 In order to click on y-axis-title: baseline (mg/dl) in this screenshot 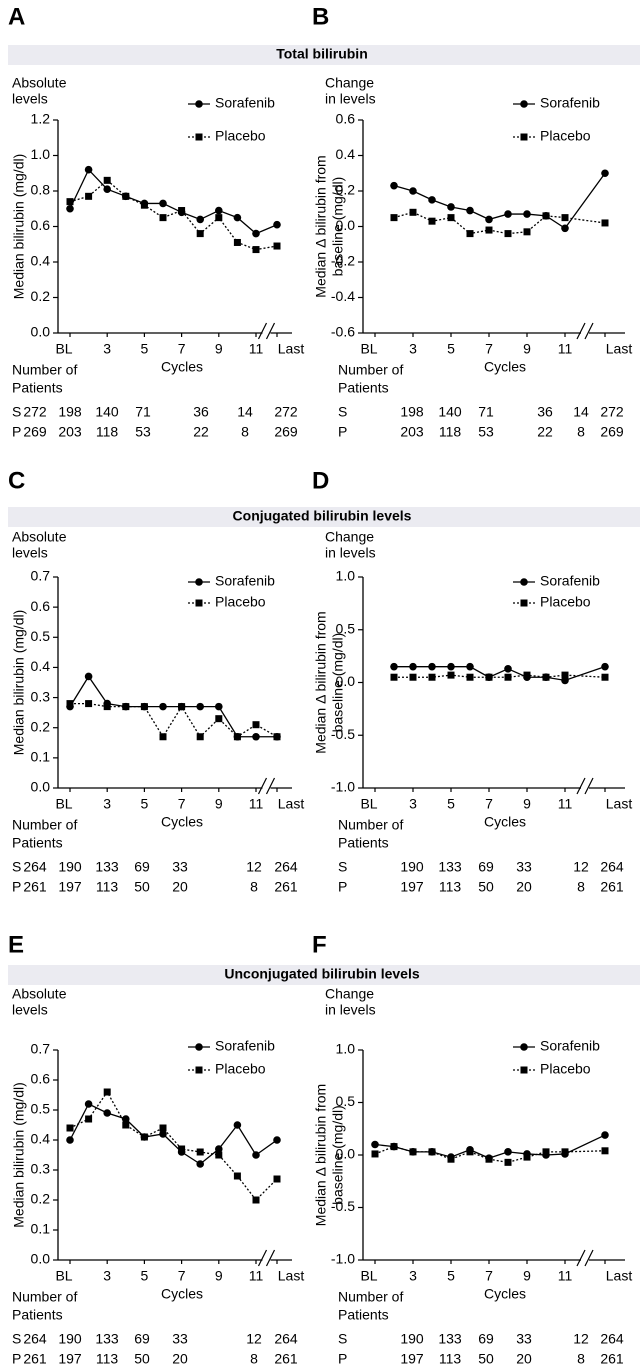, I will do `click(338, 683)`.